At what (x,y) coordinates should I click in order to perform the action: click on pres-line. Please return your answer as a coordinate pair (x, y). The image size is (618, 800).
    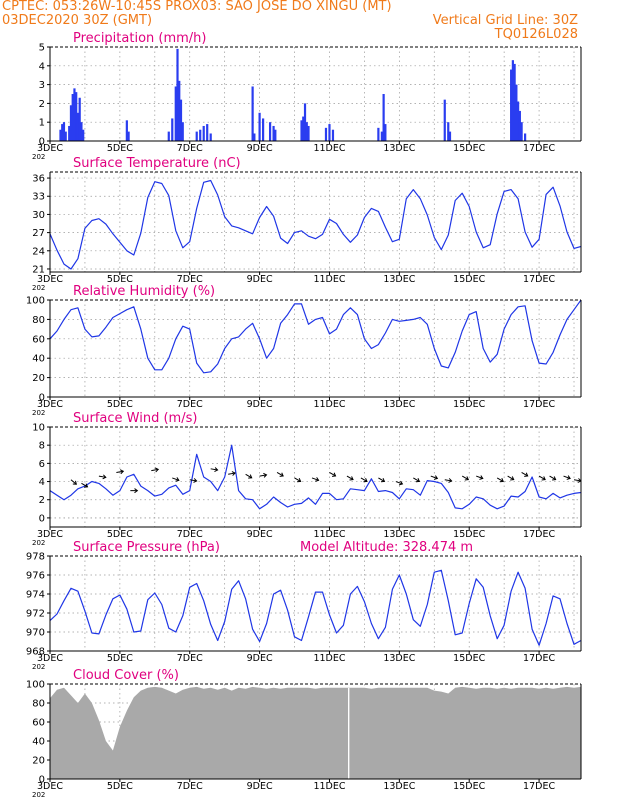
    Looking at the image, I should click on (315, 607).